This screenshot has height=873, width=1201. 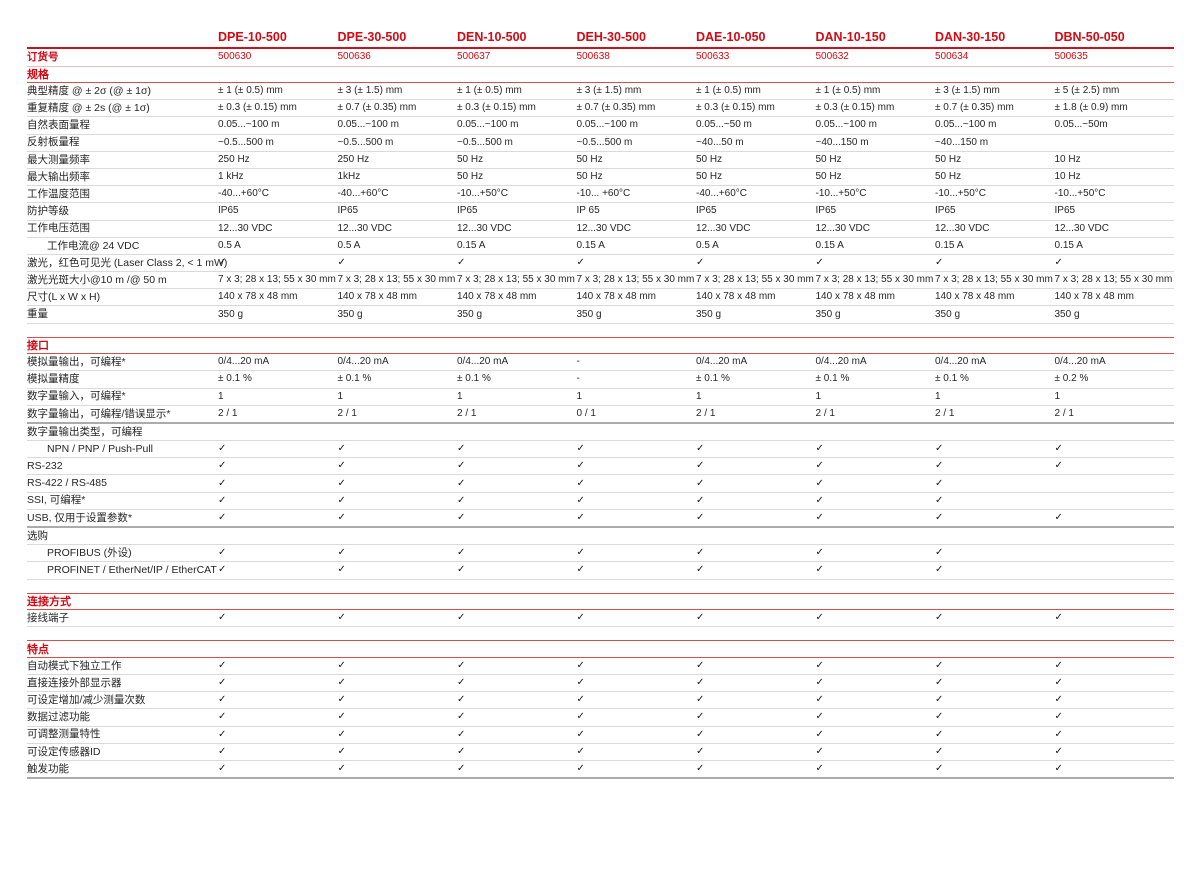 What do you see at coordinates (578, 379) in the screenshot?
I see `value-cell: -` at bounding box center [578, 379].